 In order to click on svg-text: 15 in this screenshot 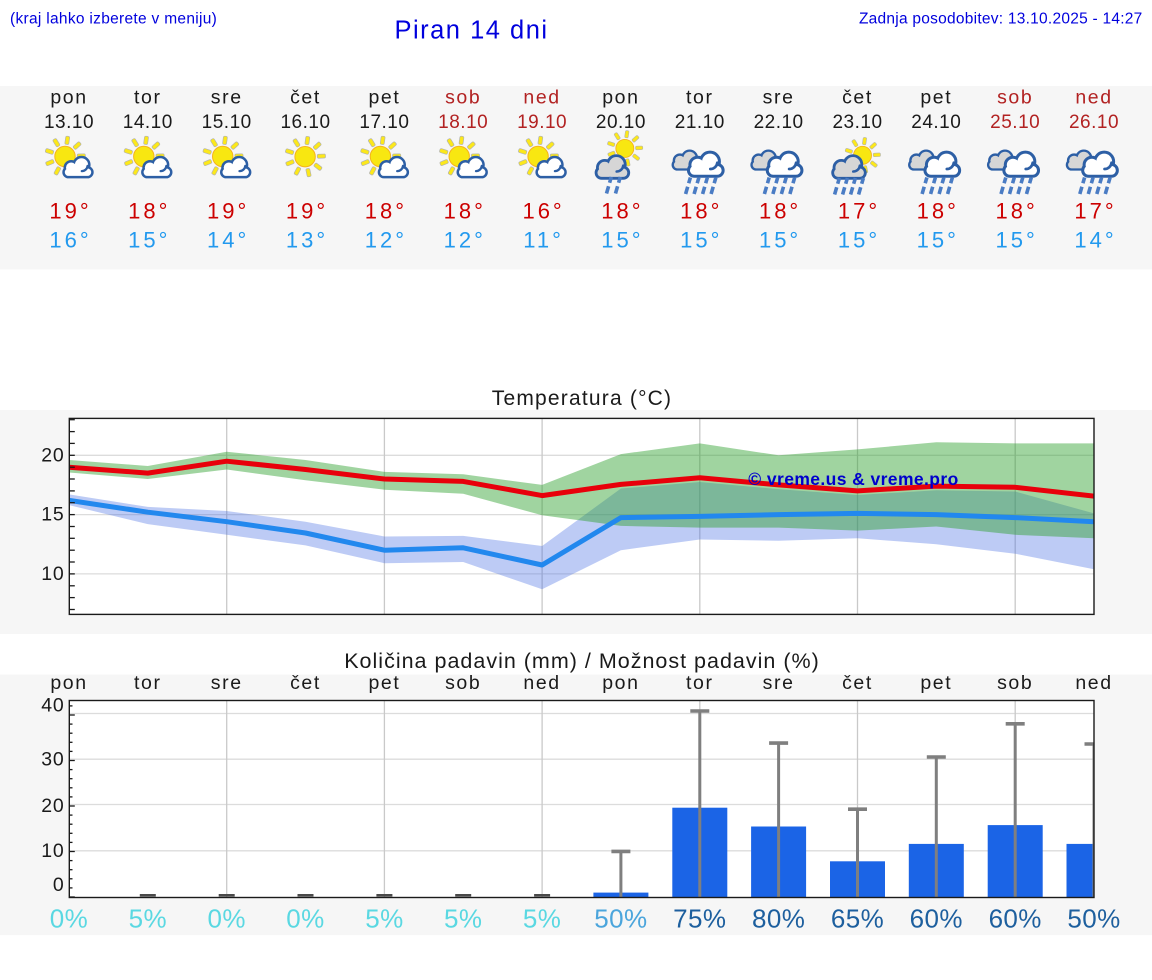, I will do `click(52, 515)`.